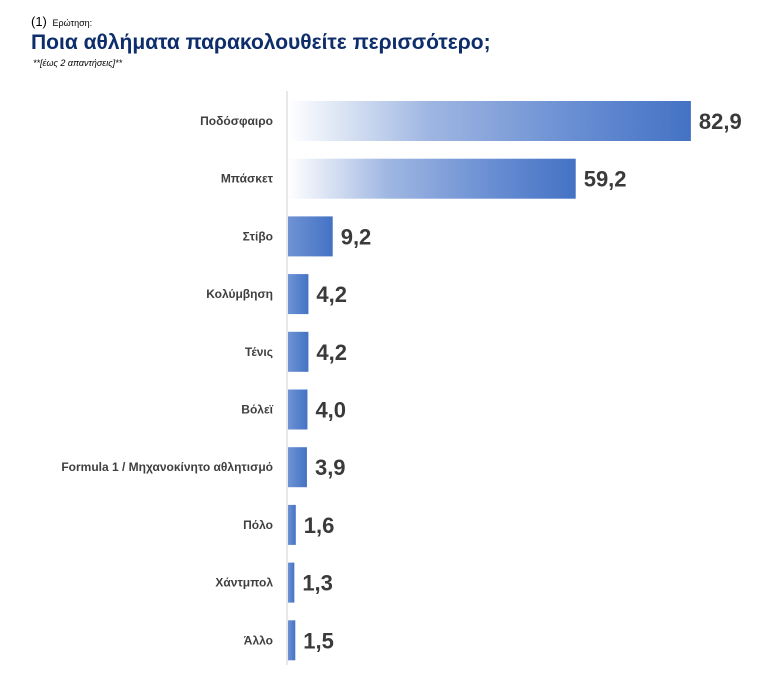  I want to click on chart-subtitle: **[έως 2 απαντήσεις]**, so click(78, 63).